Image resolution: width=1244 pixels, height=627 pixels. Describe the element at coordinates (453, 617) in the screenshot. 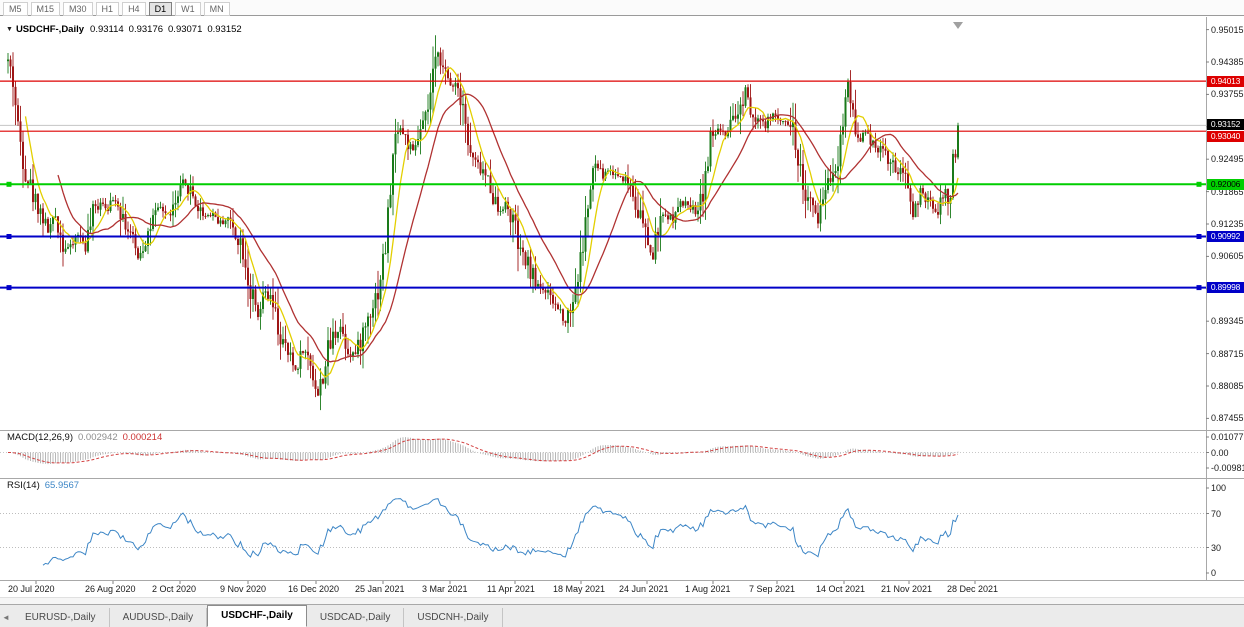

I see `chart-tab-usdcnh: USDCNH-,Daily` at that location.